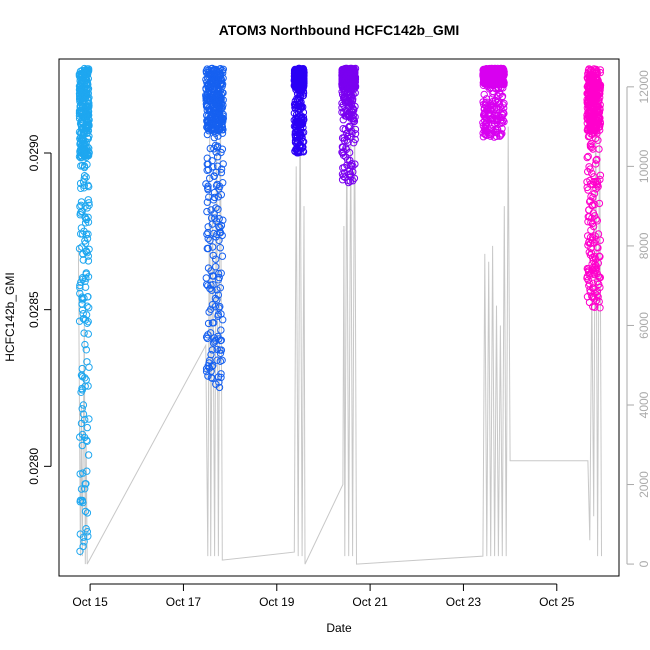  I want to click on chart-title: ATOM3 Northbound HCFC142b_GMI, so click(339, 30).